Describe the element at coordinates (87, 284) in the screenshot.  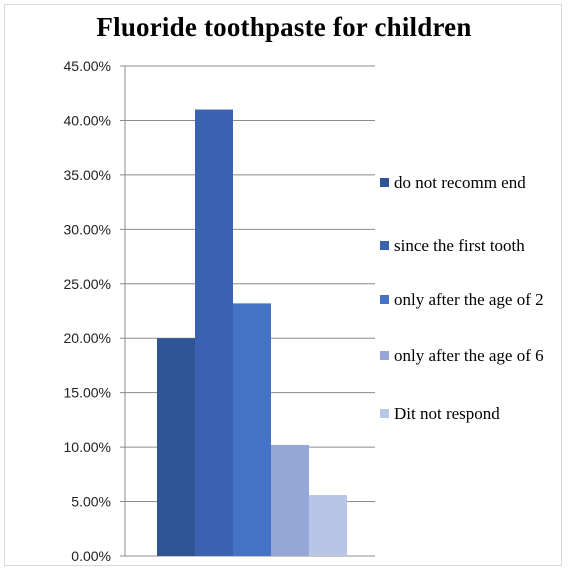
I see `y-tick-label: 25.00%` at that location.